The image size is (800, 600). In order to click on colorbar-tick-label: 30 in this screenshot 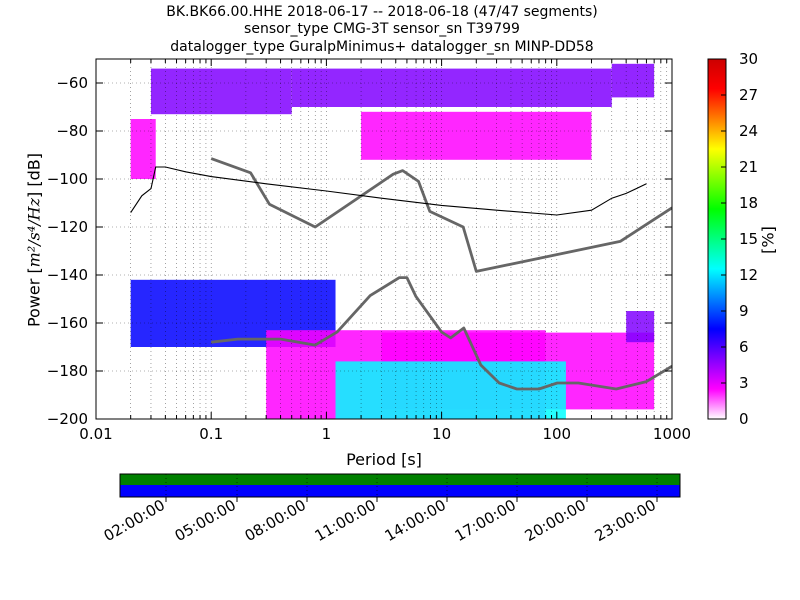, I will do `click(748, 59)`.